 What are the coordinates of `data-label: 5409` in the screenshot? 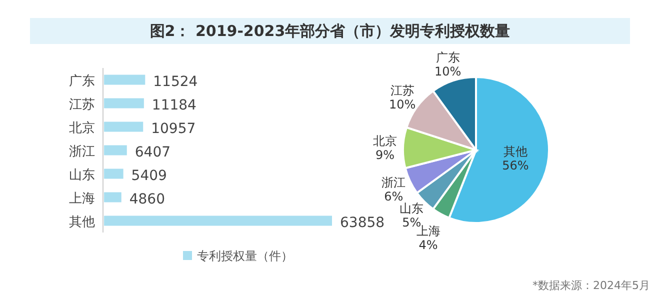 It's located at (149, 176).